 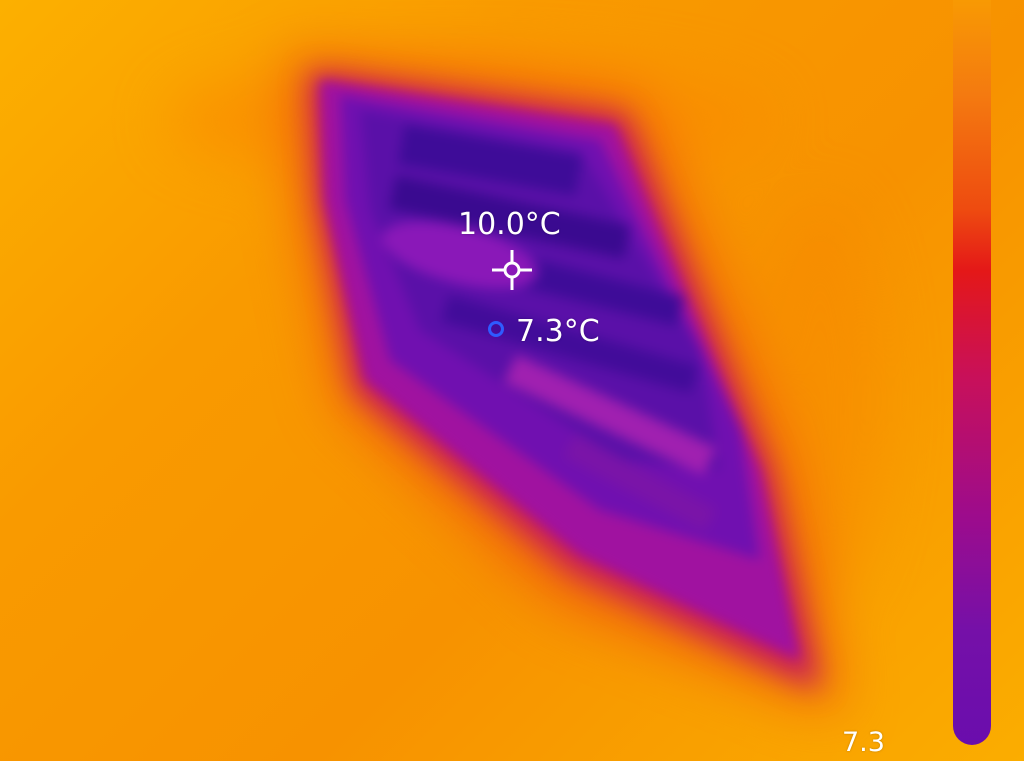 I want to click on circle-marker-icon, so click(x=496, y=329).